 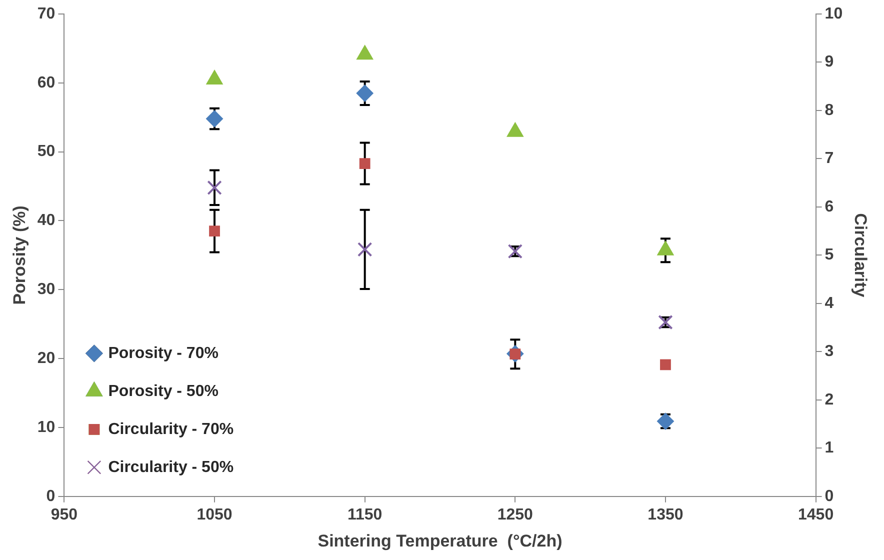 What do you see at coordinates (46, 289) in the screenshot?
I see `y-tick-label: 30` at bounding box center [46, 289].